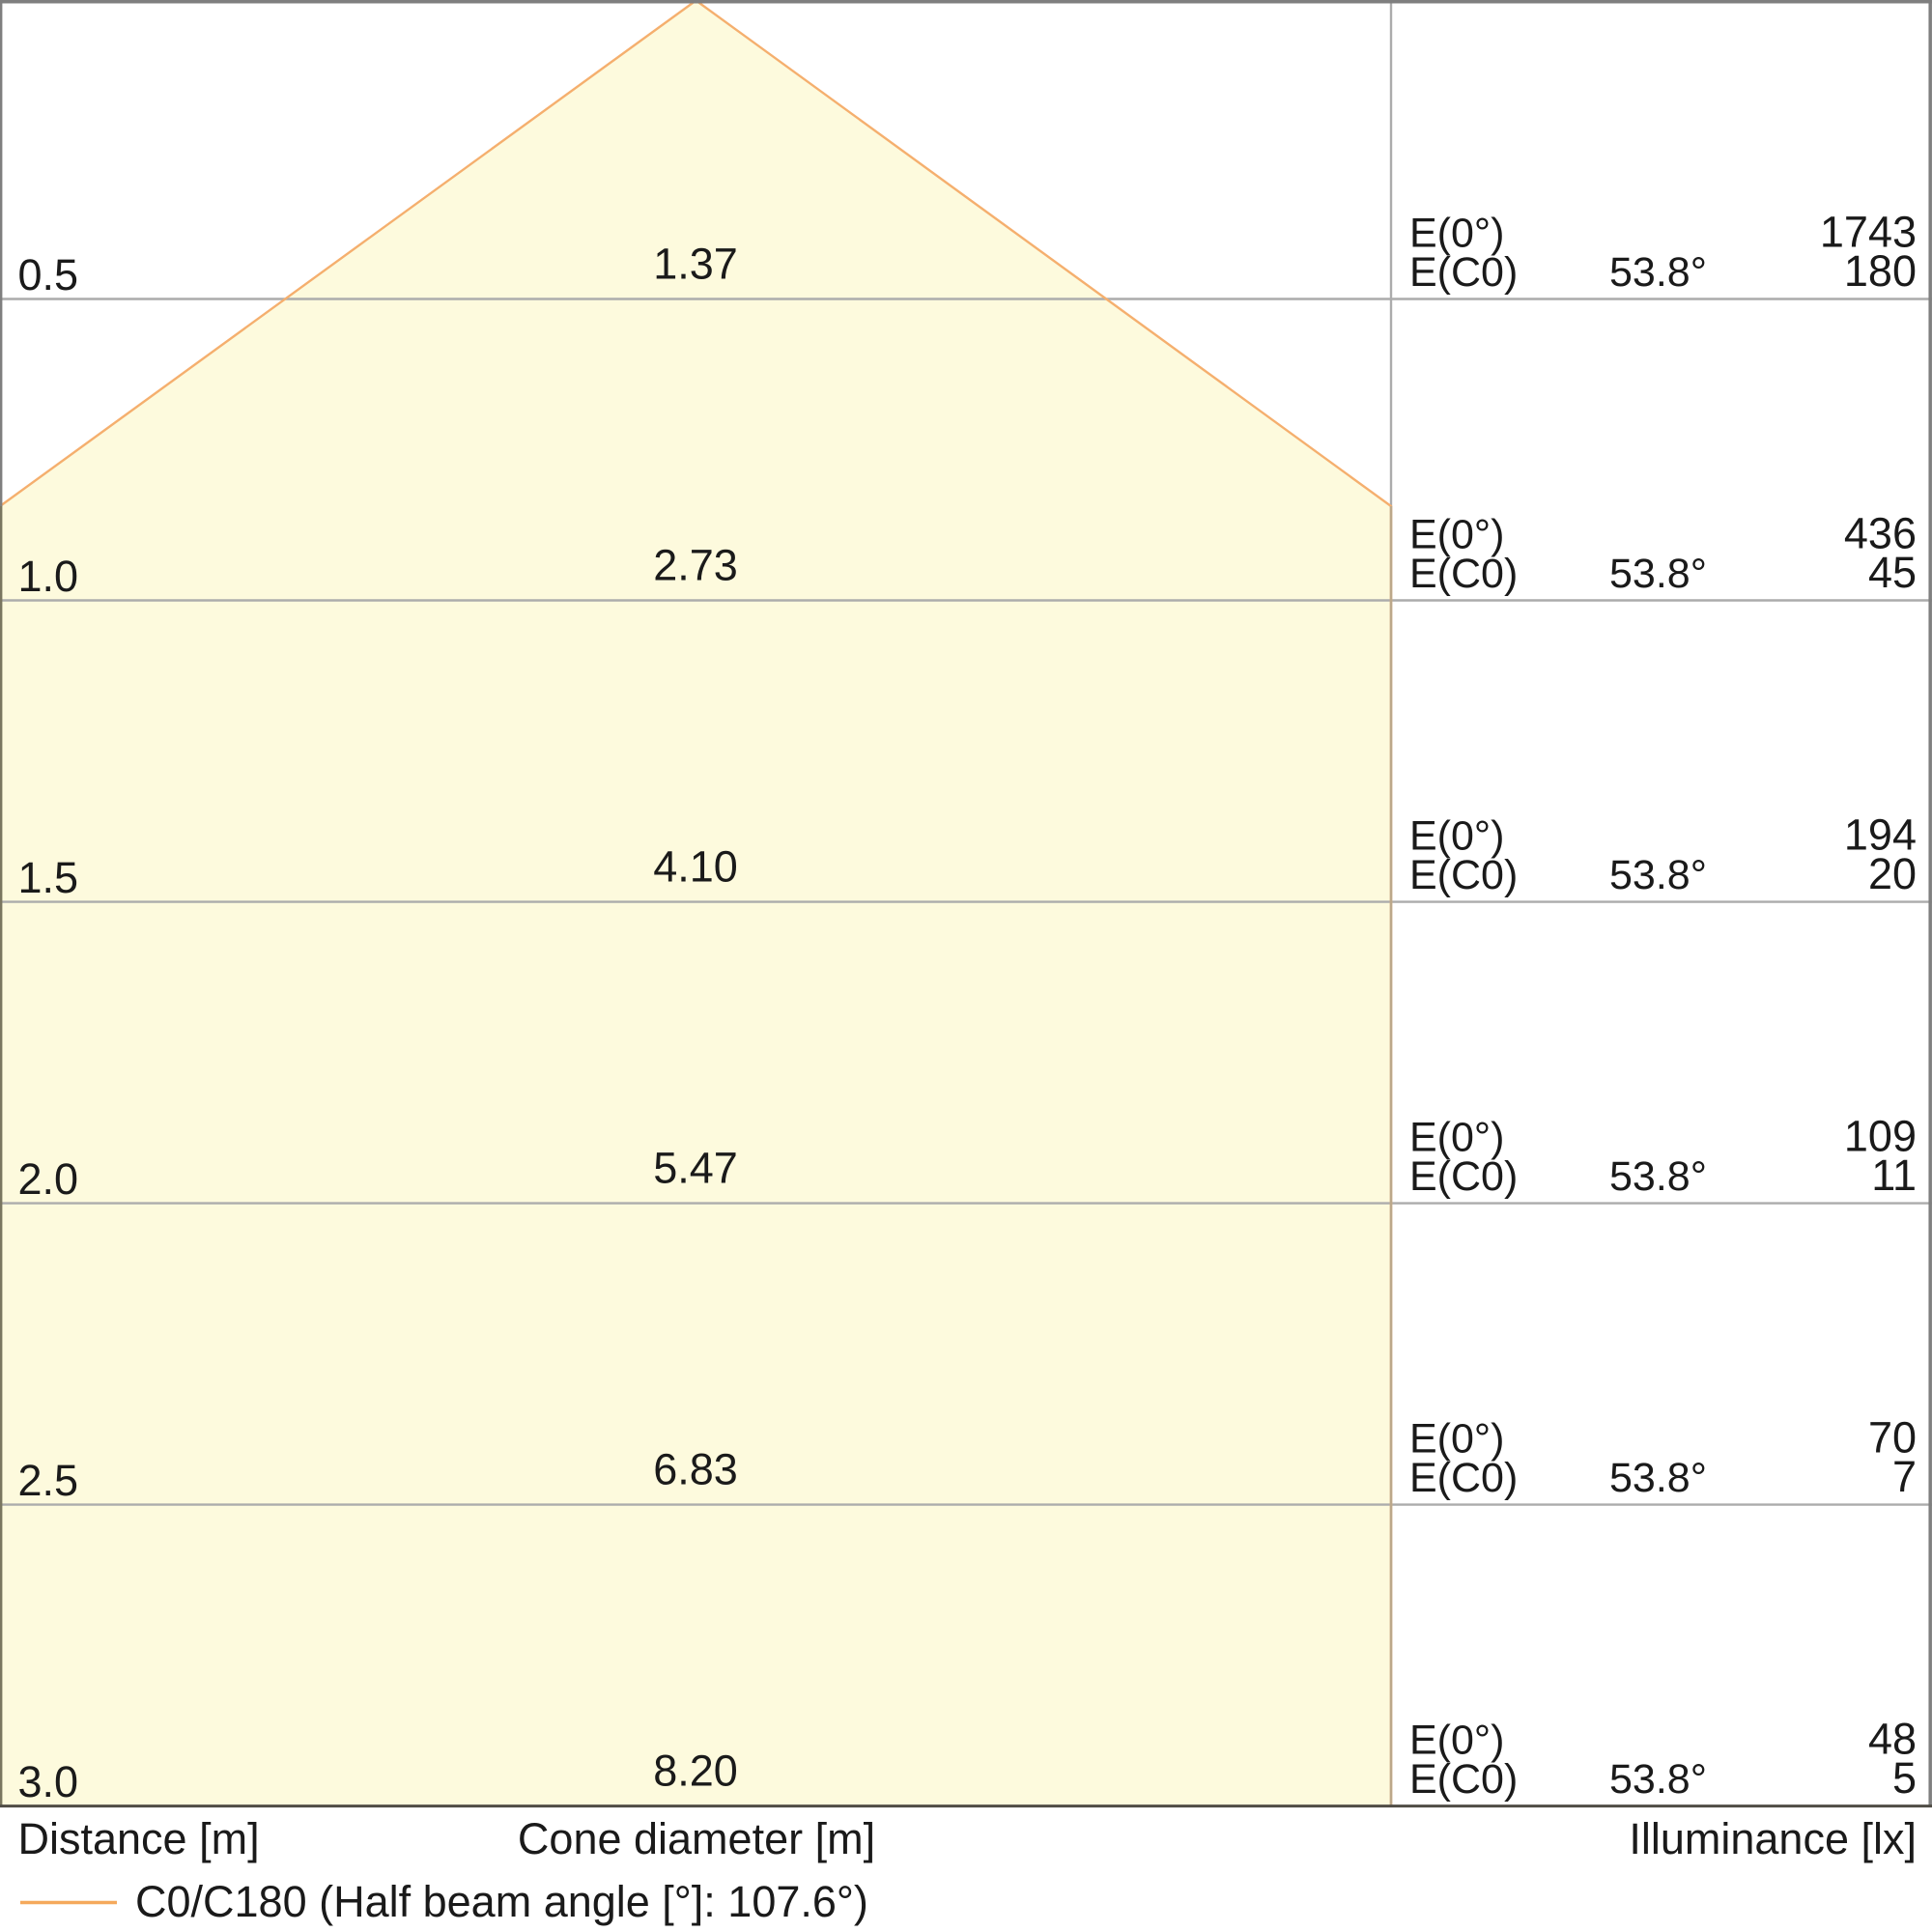  I want to click on svg-text: 11, so click(1894, 1175).